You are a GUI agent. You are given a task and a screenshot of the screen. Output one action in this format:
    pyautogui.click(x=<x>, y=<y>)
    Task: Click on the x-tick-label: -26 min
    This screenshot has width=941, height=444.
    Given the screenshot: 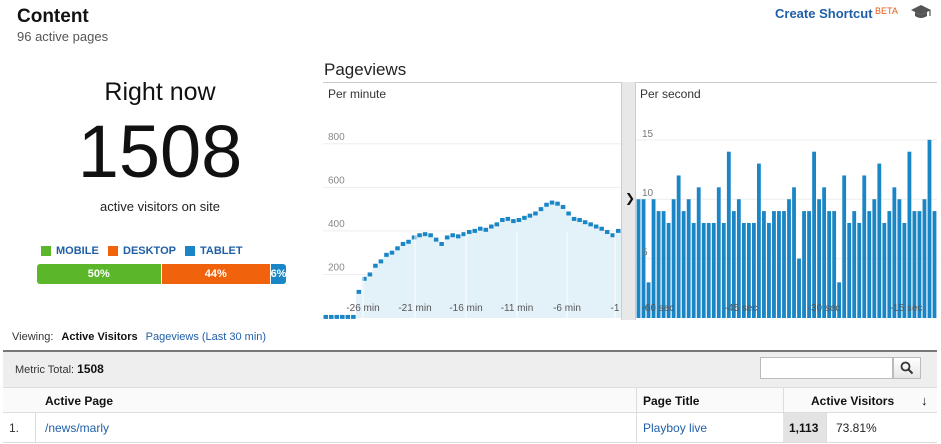 What is the action you would take?
    pyautogui.click(x=362, y=308)
    